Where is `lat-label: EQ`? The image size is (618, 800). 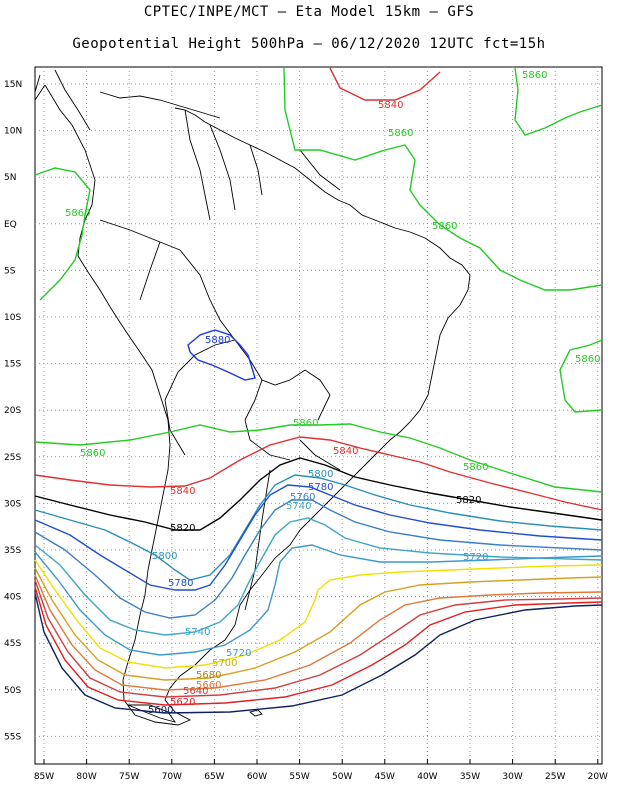 lat-label: EQ is located at coordinates (10, 225).